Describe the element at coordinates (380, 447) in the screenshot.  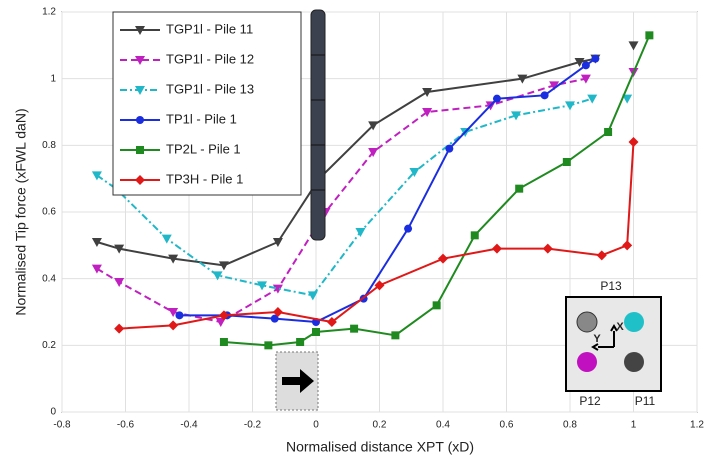
I see `x-axis-label: Normalised distance XPT (xD)` at that location.